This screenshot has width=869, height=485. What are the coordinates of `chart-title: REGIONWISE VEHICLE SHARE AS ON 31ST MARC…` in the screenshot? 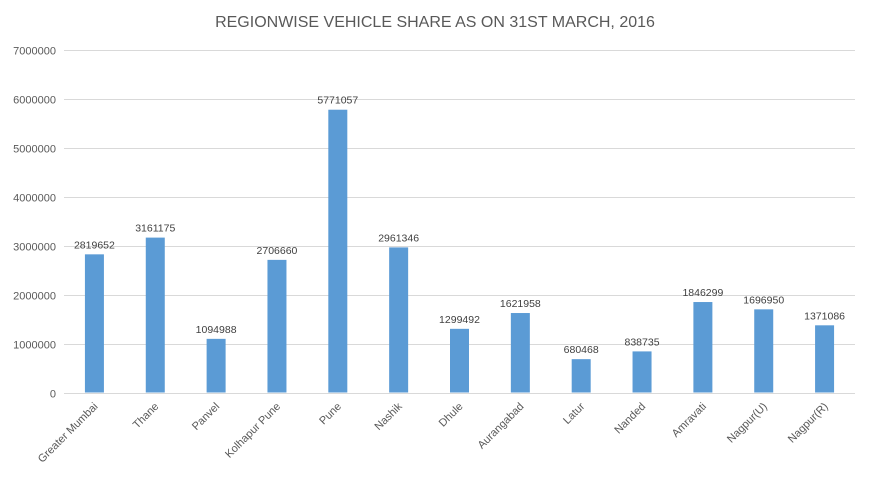 It's located at (435, 22).